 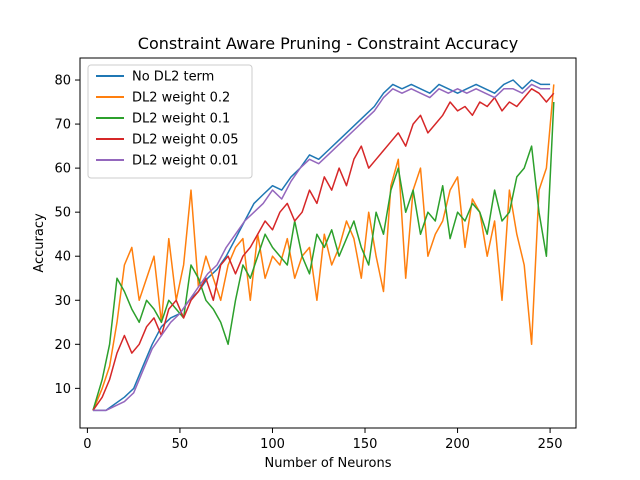 What do you see at coordinates (62, 81) in the screenshot?
I see `y-tick-label-7: 80` at bounding box center [62, 81].